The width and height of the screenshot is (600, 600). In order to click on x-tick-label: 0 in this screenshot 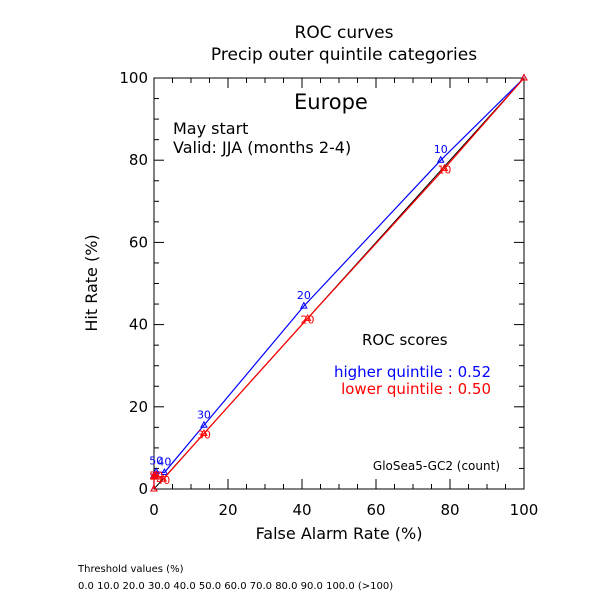, I will do `click(154, 510)`.